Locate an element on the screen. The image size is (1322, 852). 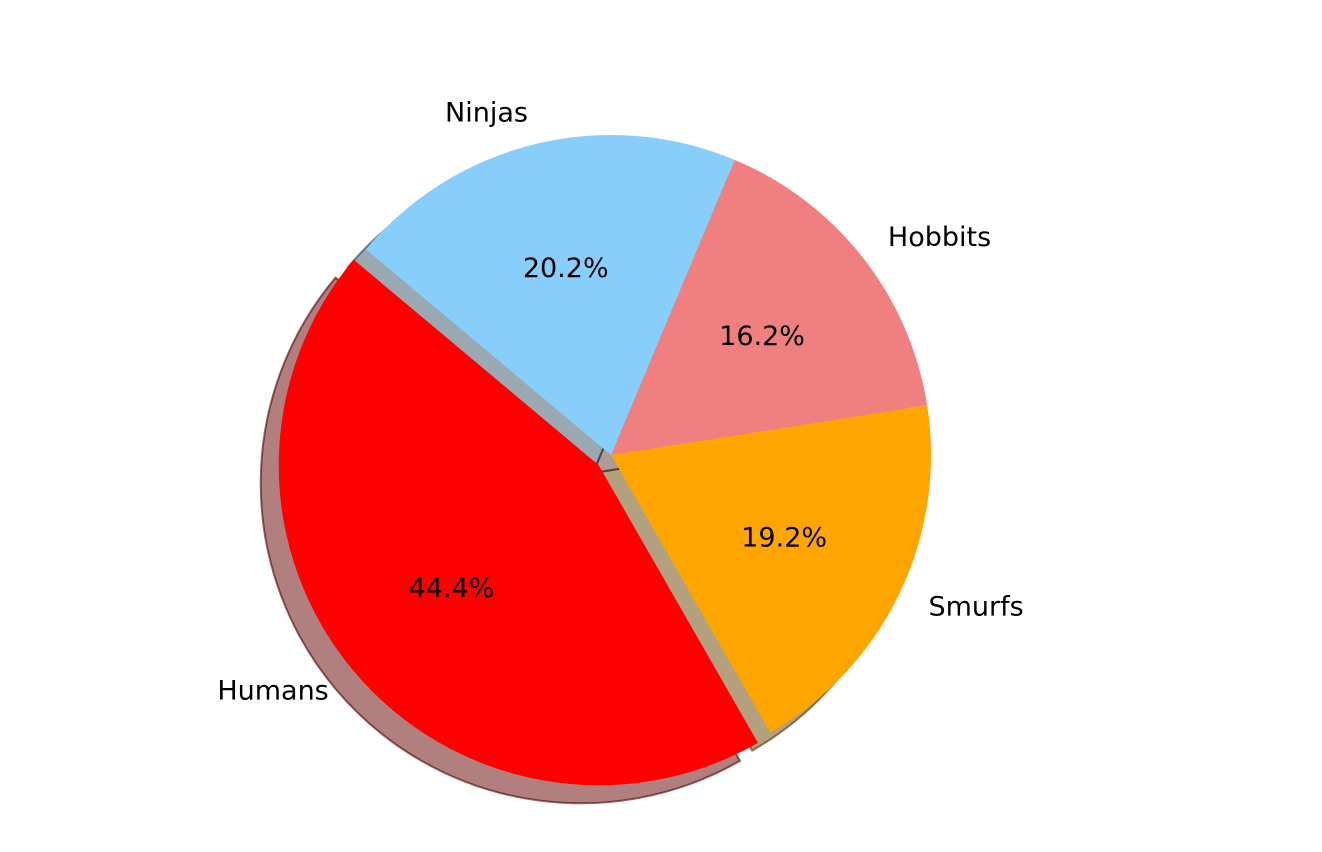
slice-percent-humans: 44.4% is located at coordinates (452, 588).